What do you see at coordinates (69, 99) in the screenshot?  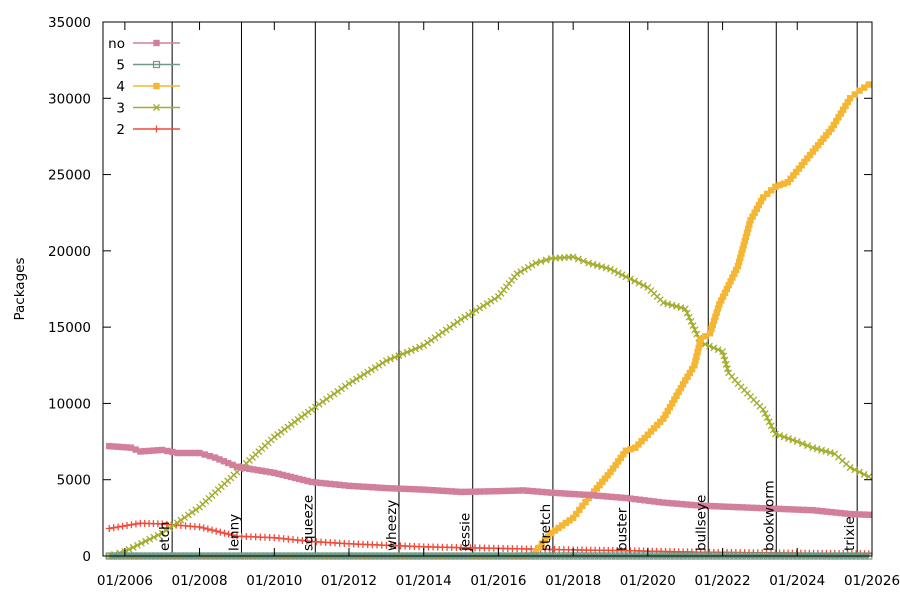 I see `y-tick-label: 30000` at bounding box center [69, 99].